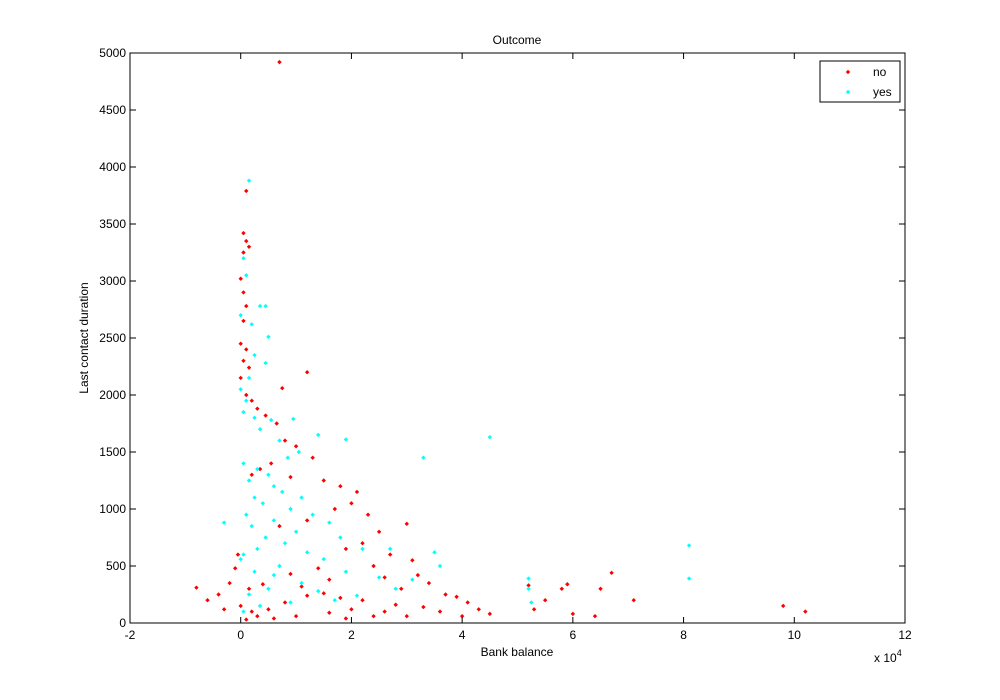 The height and width of the screenshot is (700, 1000). I want to click on legend-box, so click(860, 81).